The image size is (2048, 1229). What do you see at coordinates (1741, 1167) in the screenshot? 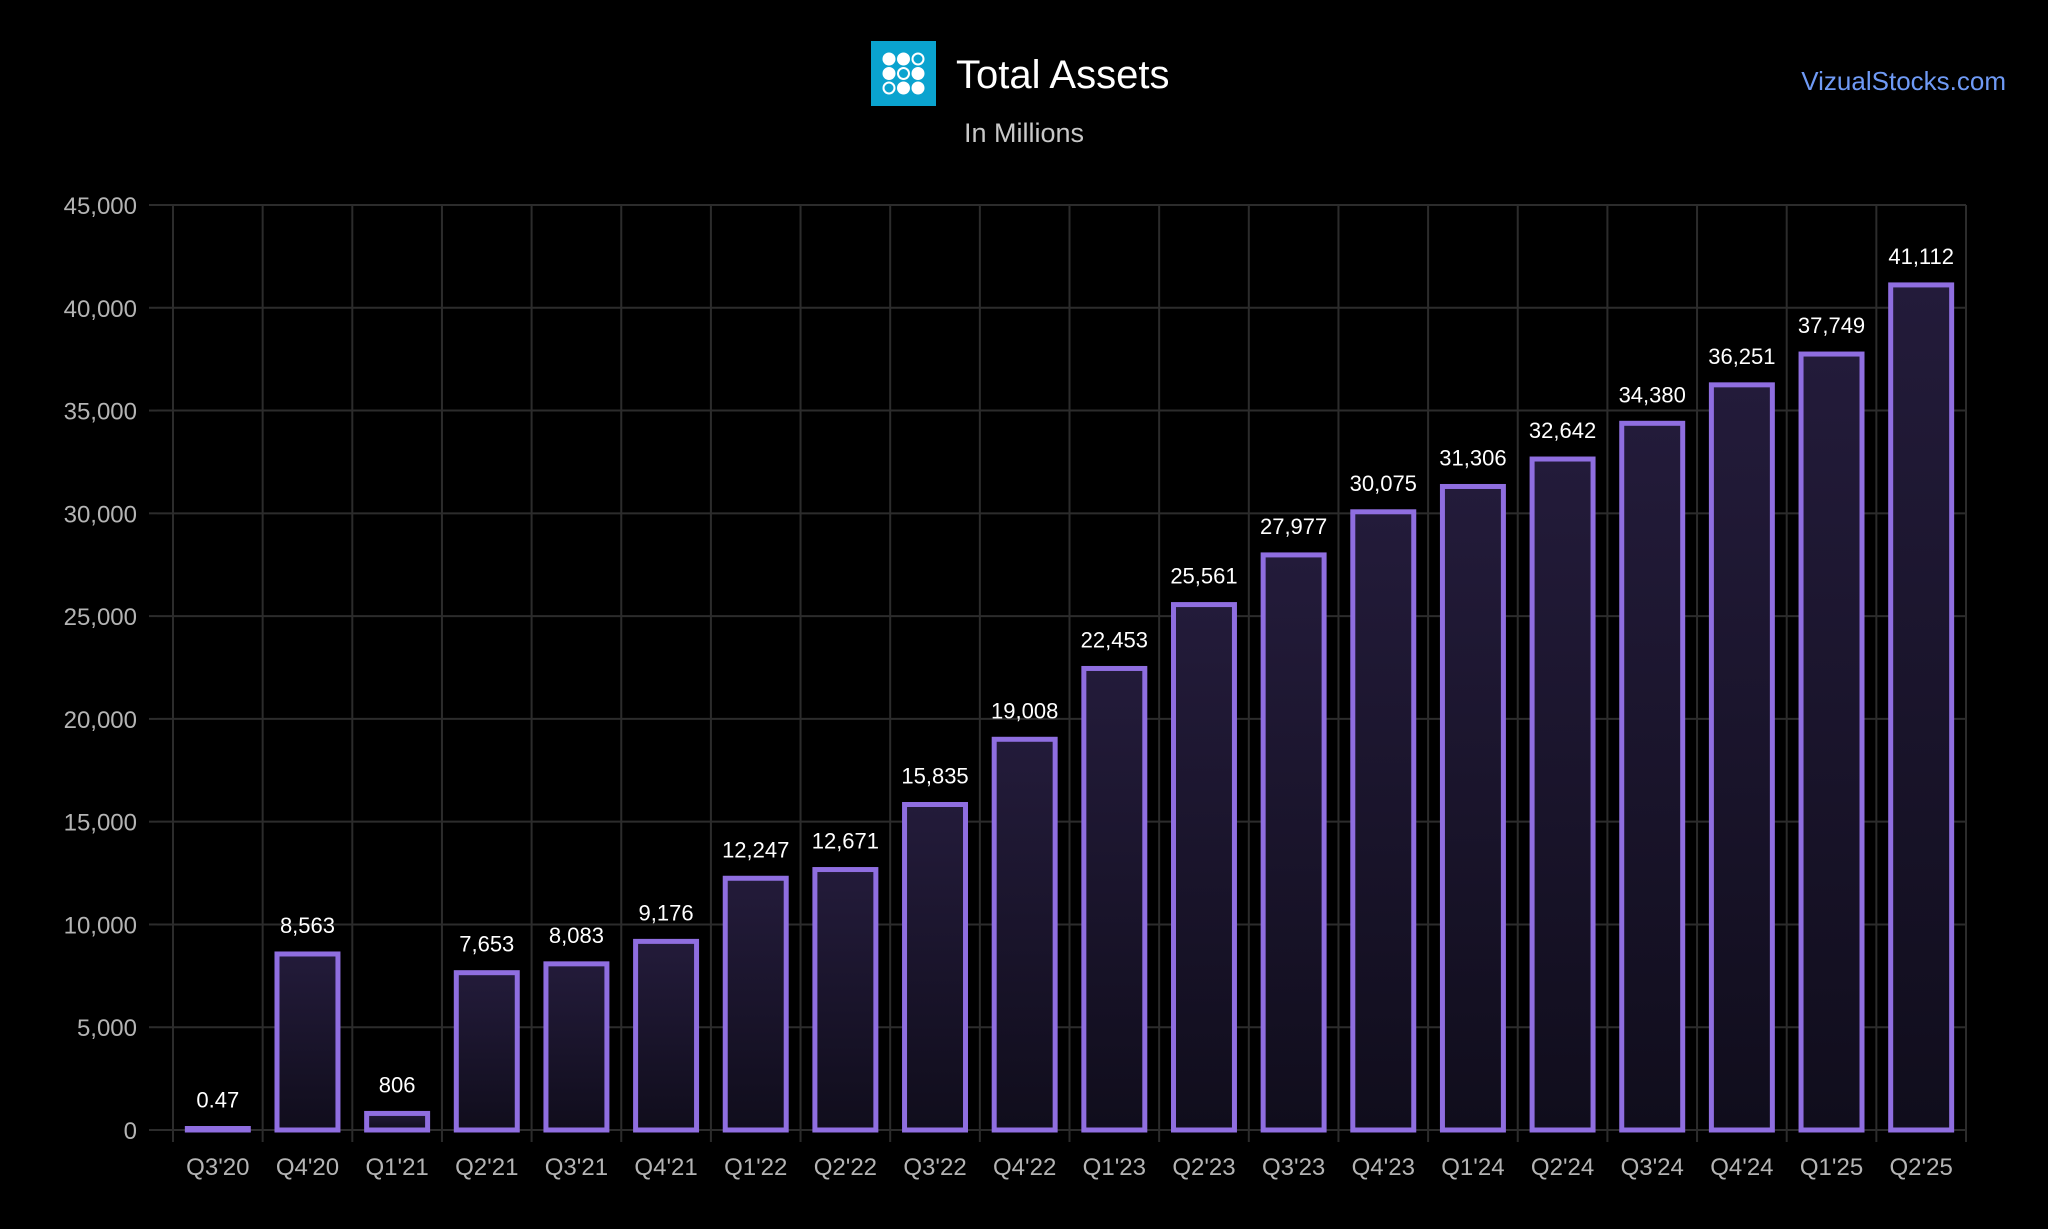
I see `x-tick-label: Q4'24` at bounding box center [1741, 1167].